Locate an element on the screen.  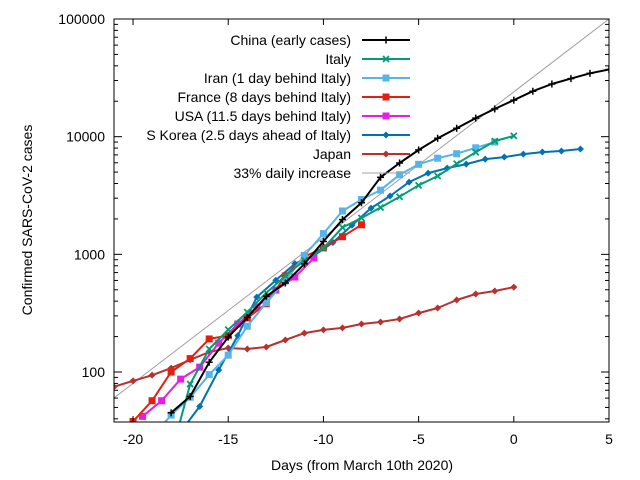
legend-entry: Japan is located at coordinates (361, 154).